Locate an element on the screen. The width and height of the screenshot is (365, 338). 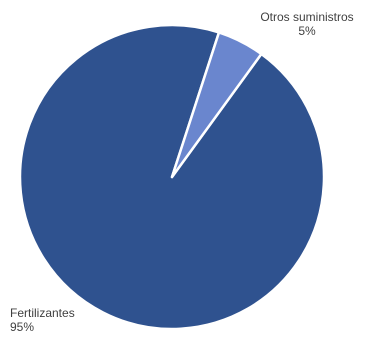
slice-label-fertilizantes: Fertilizantes is located at coordinates (42, 313).